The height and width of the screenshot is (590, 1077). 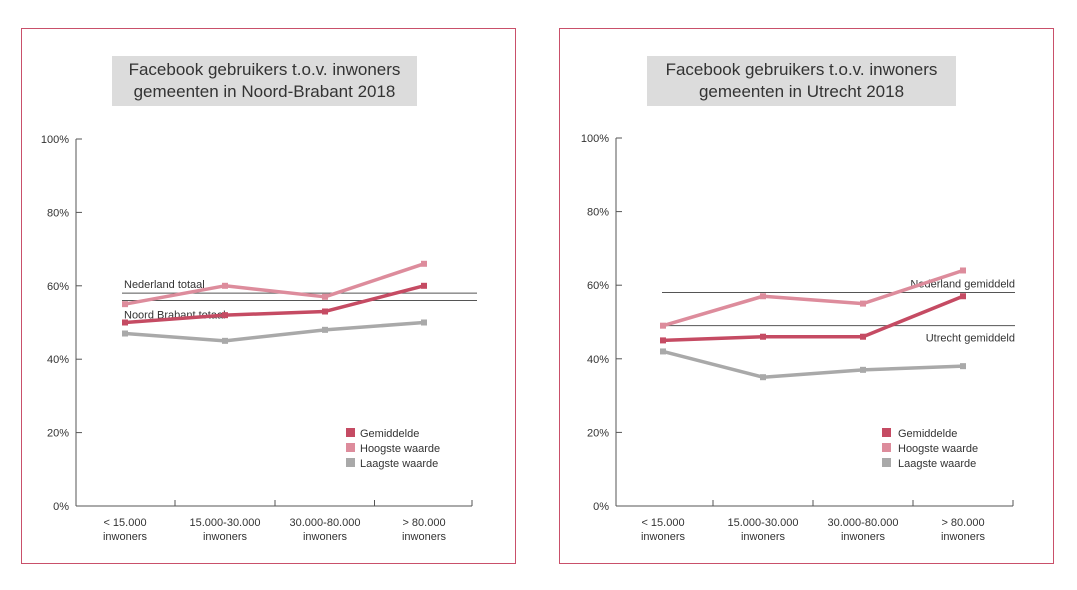 I want to click on reference-line-label: Utrecht gemiddeld, so click(x=970, y=339).